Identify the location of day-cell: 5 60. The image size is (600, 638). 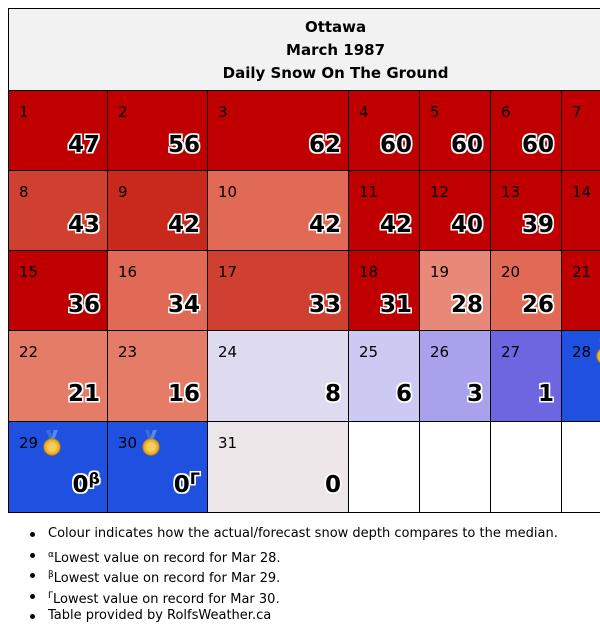
(455, 130).